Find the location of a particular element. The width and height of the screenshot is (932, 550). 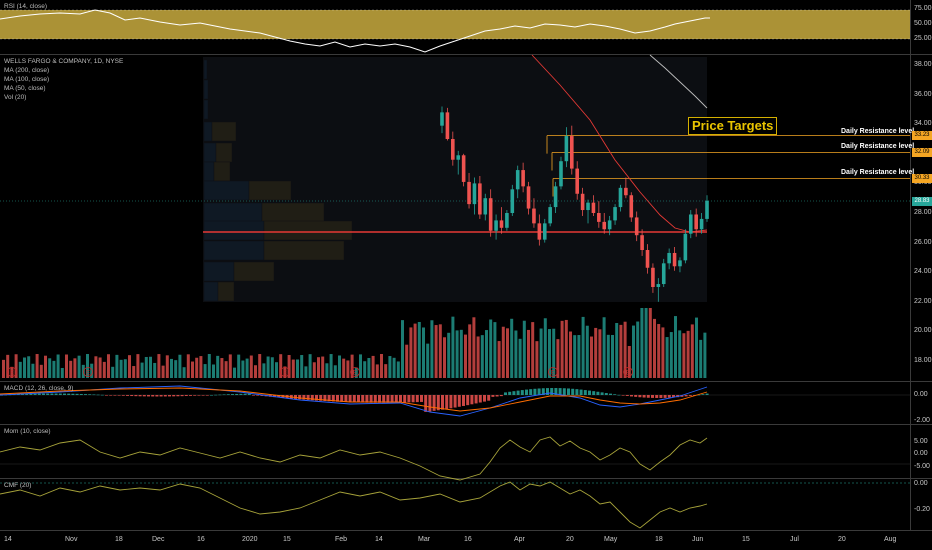

legend-symbol: WELLS FARGO & COMPANY, 1D, NYSE is located at coordinates (64, 61).